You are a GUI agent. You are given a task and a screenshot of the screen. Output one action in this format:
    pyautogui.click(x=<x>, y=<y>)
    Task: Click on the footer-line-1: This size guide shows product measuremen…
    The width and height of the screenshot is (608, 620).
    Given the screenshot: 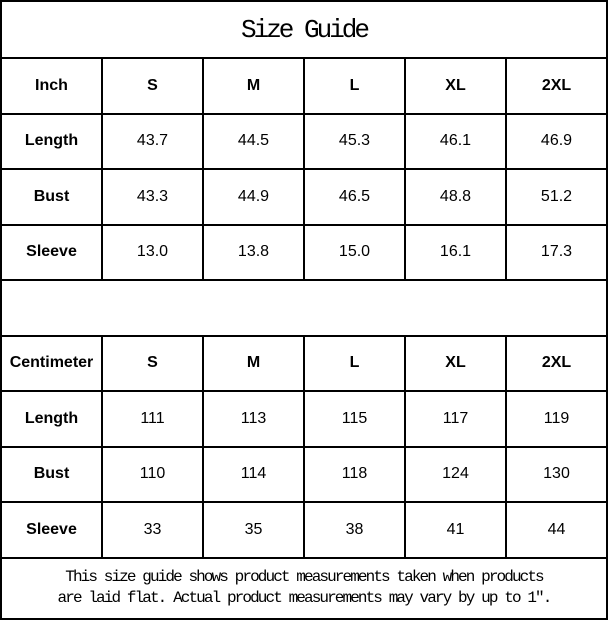 What is the action you would take?
    pyautogui.click(x=304, y=577)
    